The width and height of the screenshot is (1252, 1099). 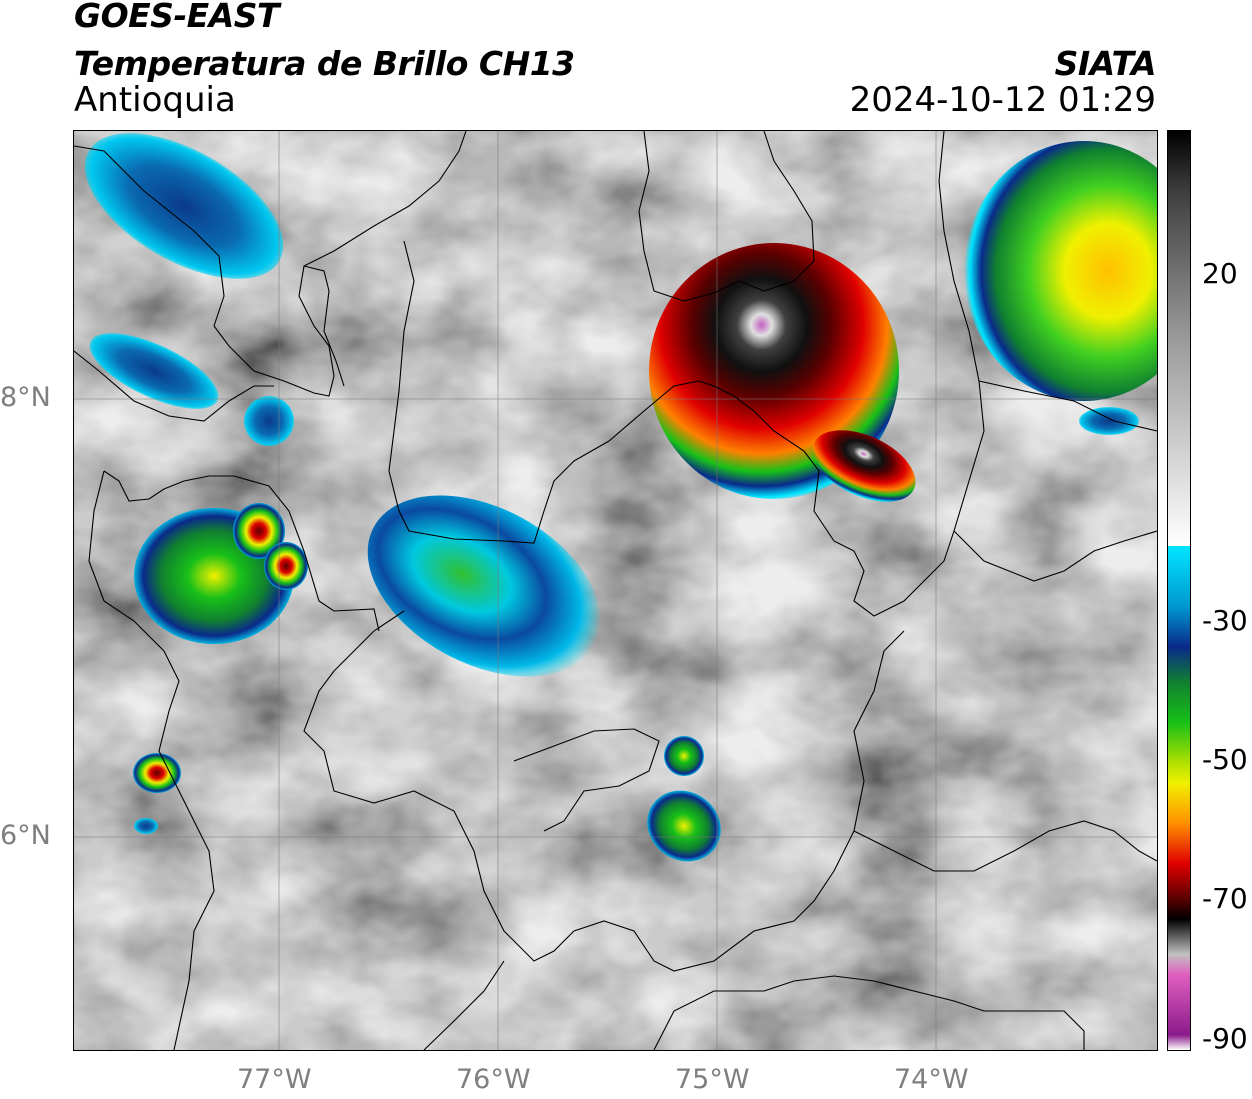 I want to click on x-tick-77w: 77°W, so click(x=274, y=1079).